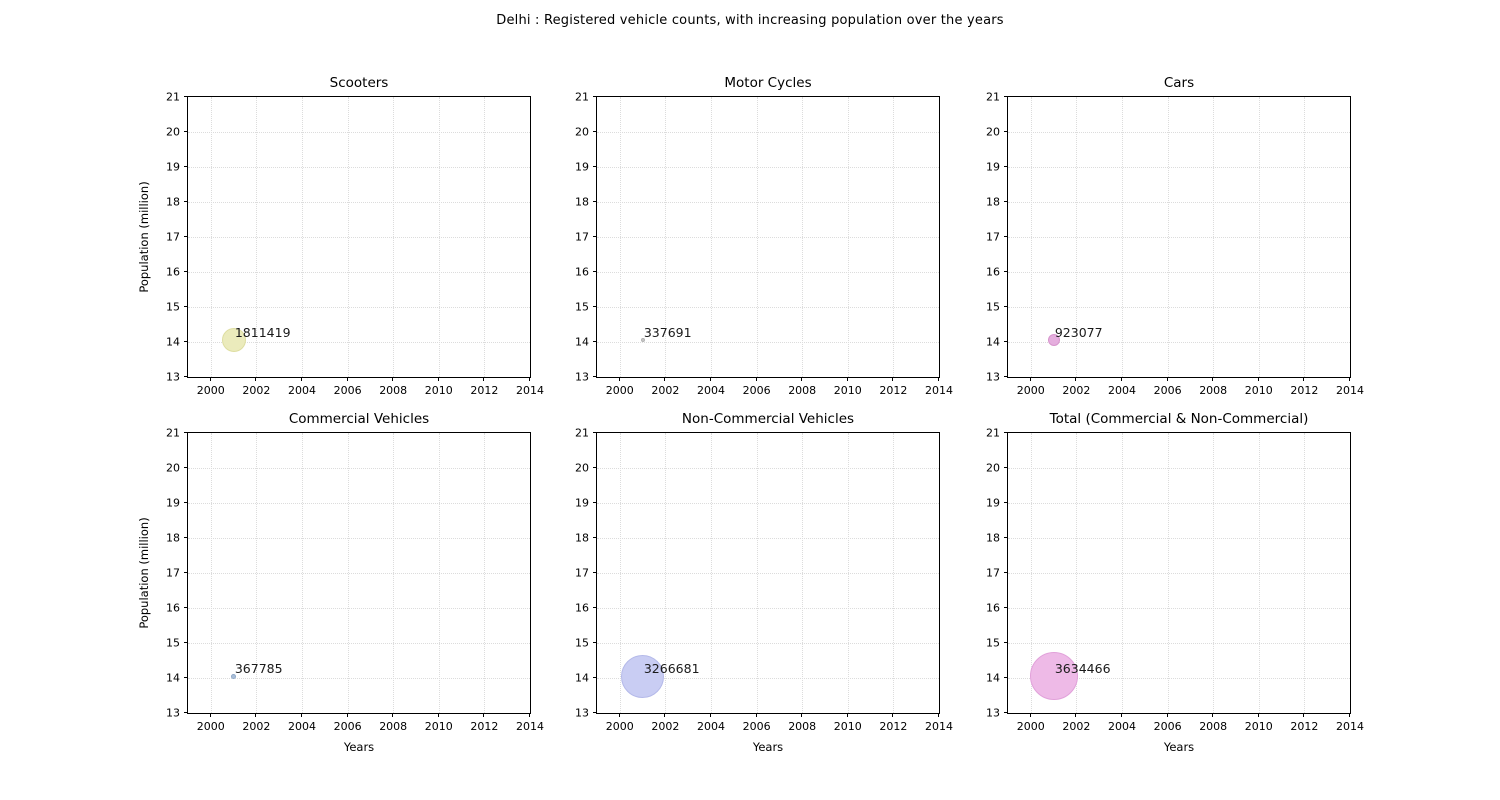 The width and height of the screenshot is (1500, 800). I want to click on x-tick-label: 2012, so click(893, 390).